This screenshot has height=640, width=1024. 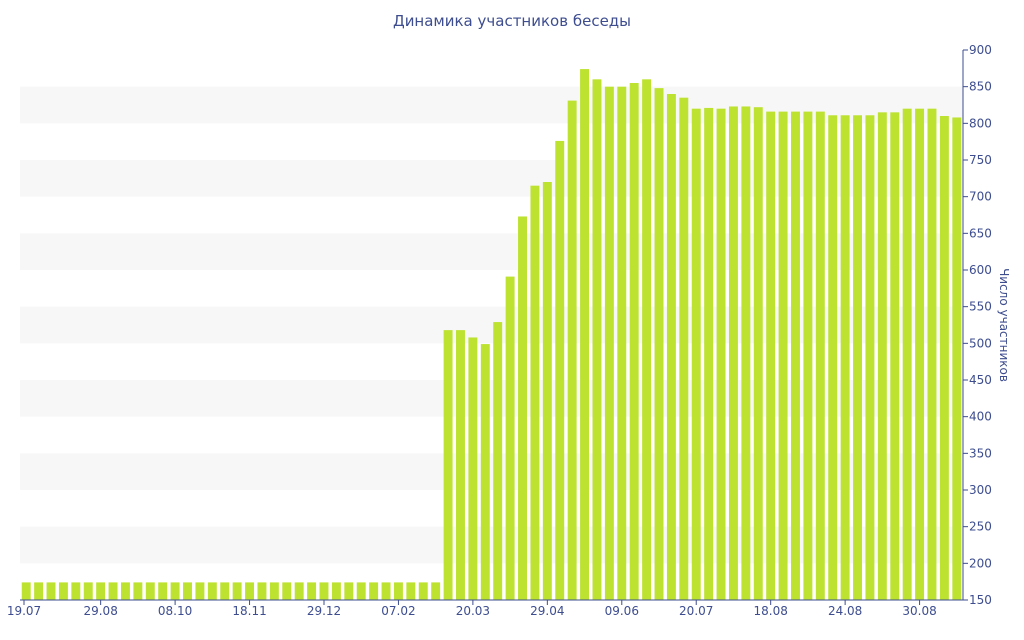 I want to click on y-tick-label: 400, so click(x=980, y=417).